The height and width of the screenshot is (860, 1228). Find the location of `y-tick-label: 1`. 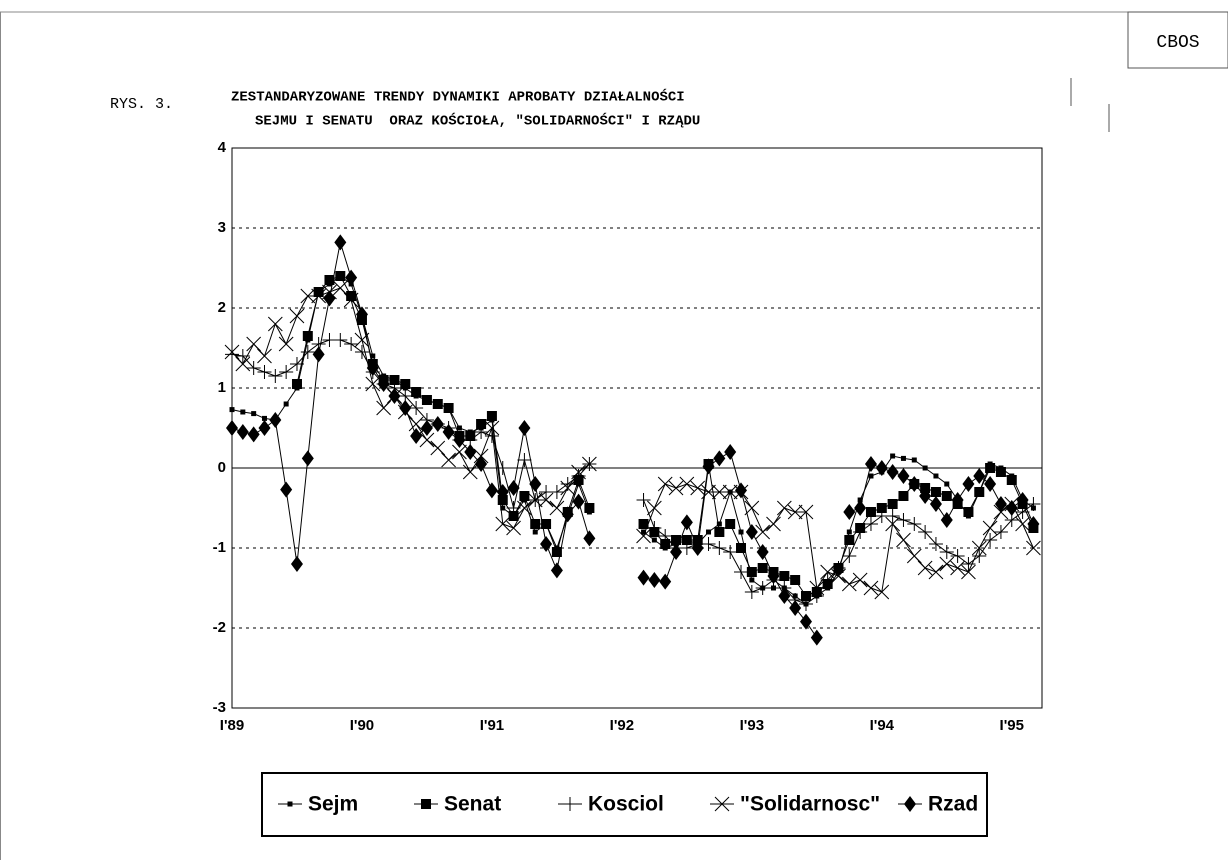

y-tick-label: 1 is located at coordinates (222, 387).